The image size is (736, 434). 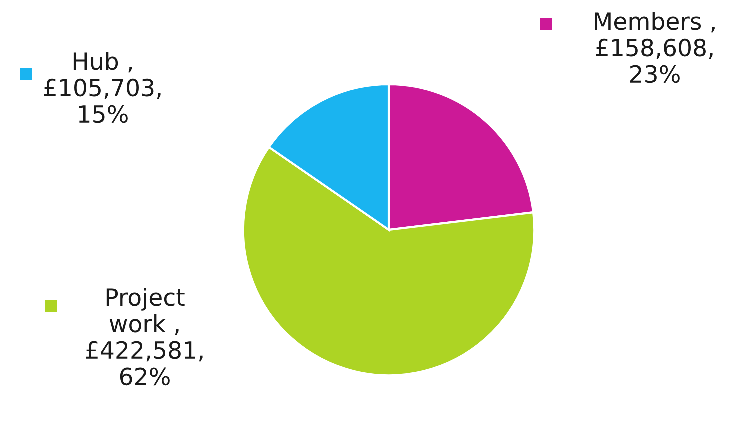 What do you see at coordinates (655, 48) in the screenshot?
I see `legend-label: Members , £158,608, 23%` at bounding box center [655, 48].